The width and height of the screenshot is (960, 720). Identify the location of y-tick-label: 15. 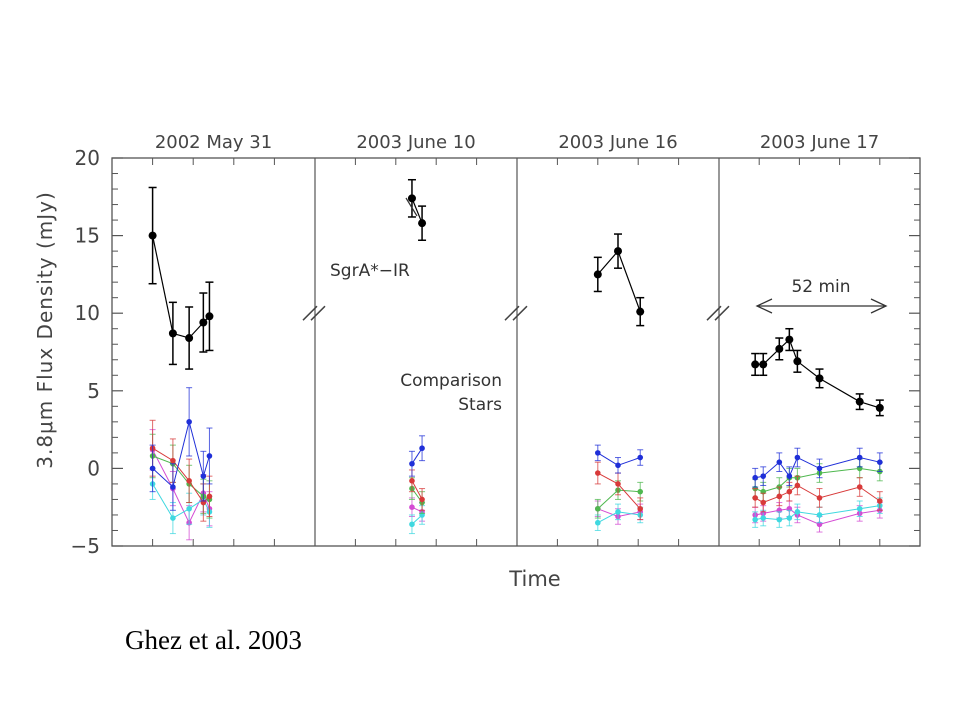
(87, 236).